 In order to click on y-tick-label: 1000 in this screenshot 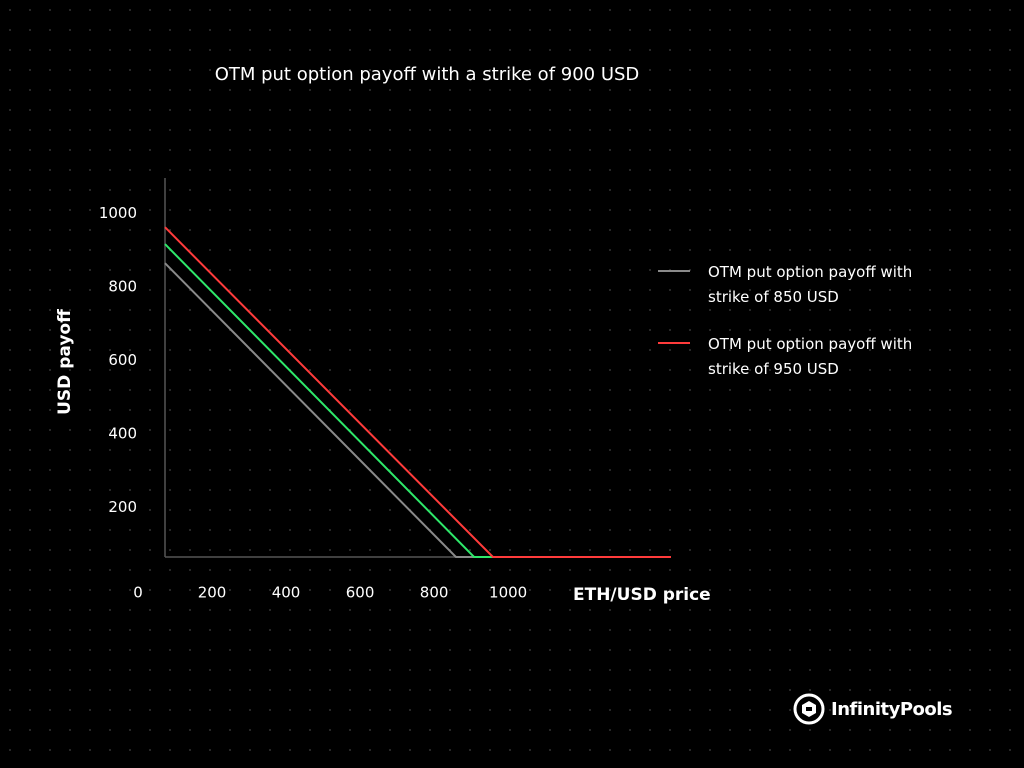, I will do `click(118, 213)`.